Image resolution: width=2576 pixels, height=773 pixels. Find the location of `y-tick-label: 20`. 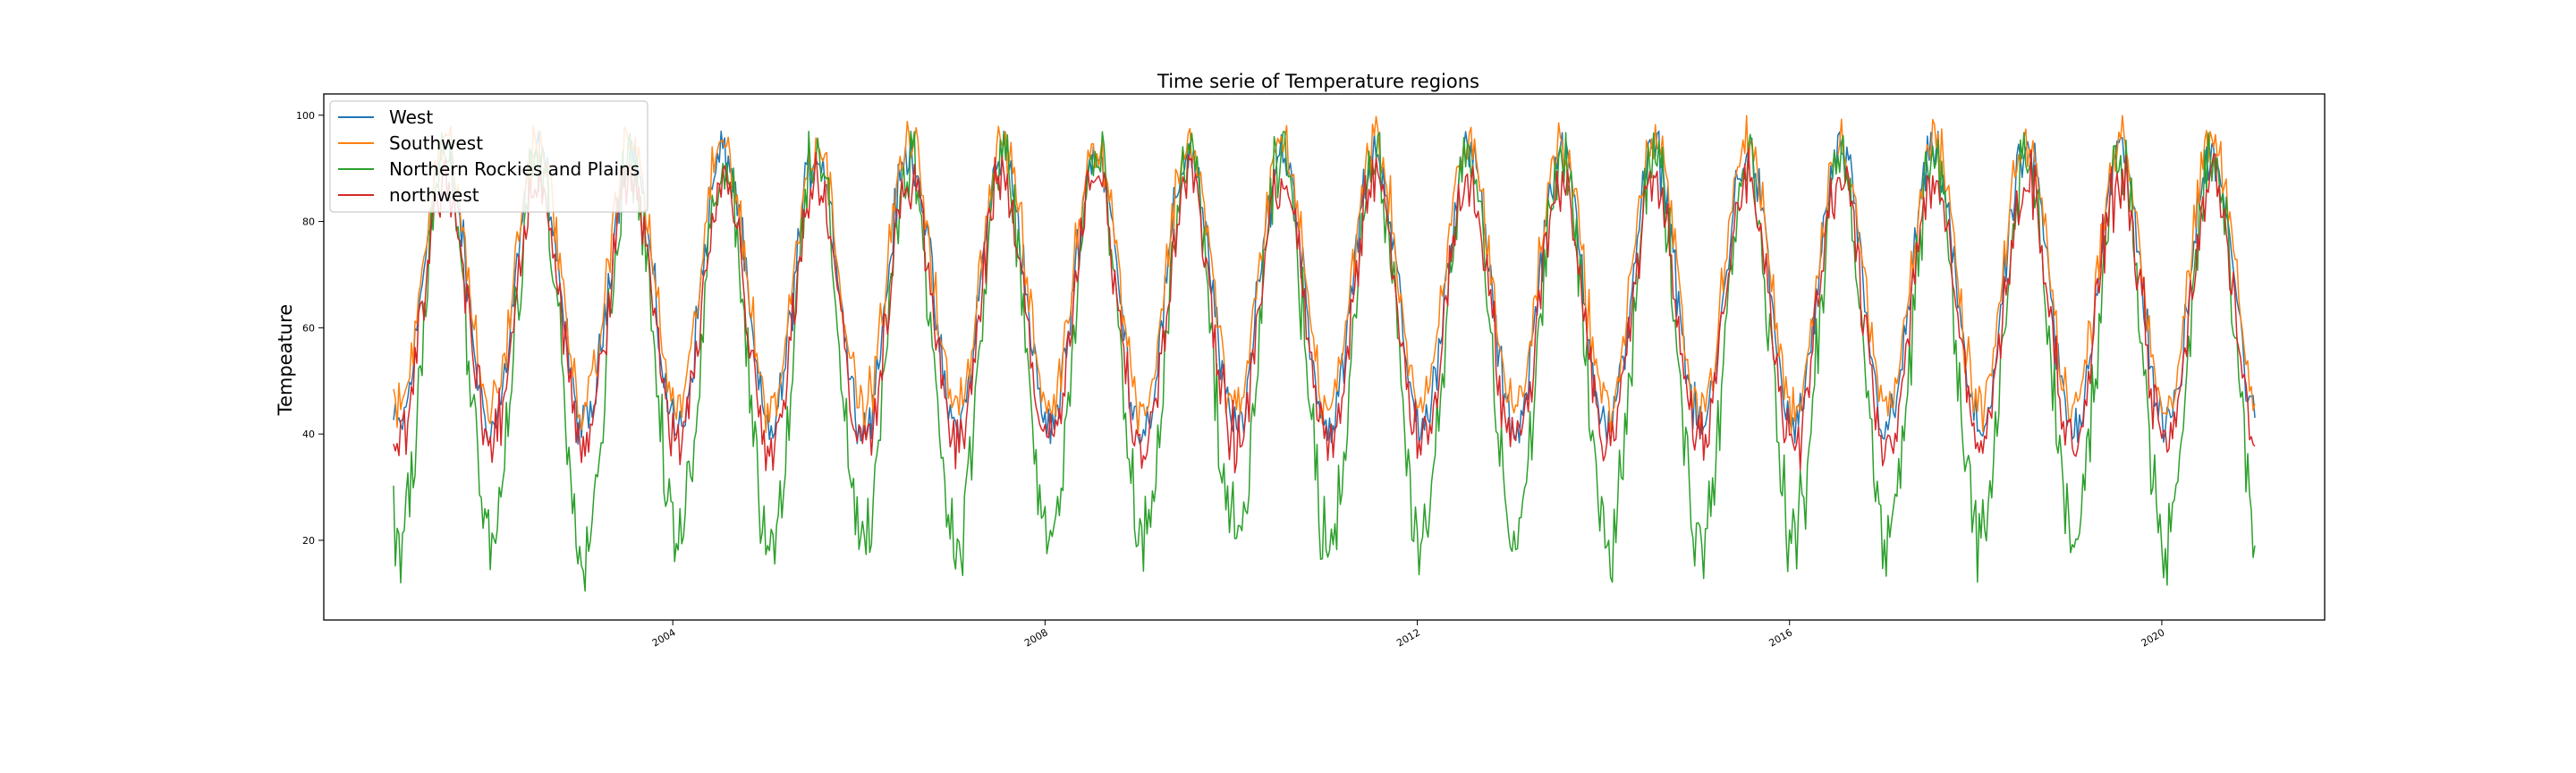

y-tick-label: 20 is located at coordinates (308, 541).